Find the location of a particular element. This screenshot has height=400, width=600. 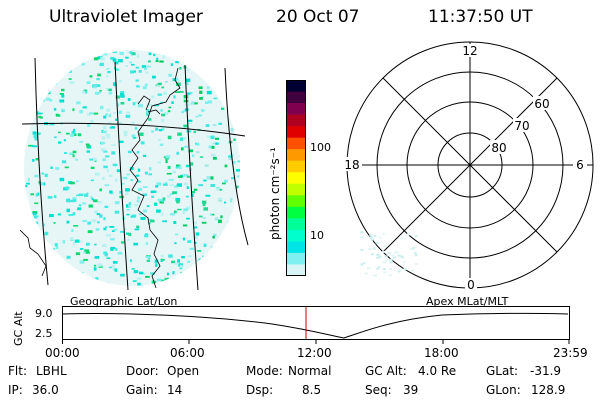

timeline-ylabel: GC Alt is located at coordinates (18, 328).